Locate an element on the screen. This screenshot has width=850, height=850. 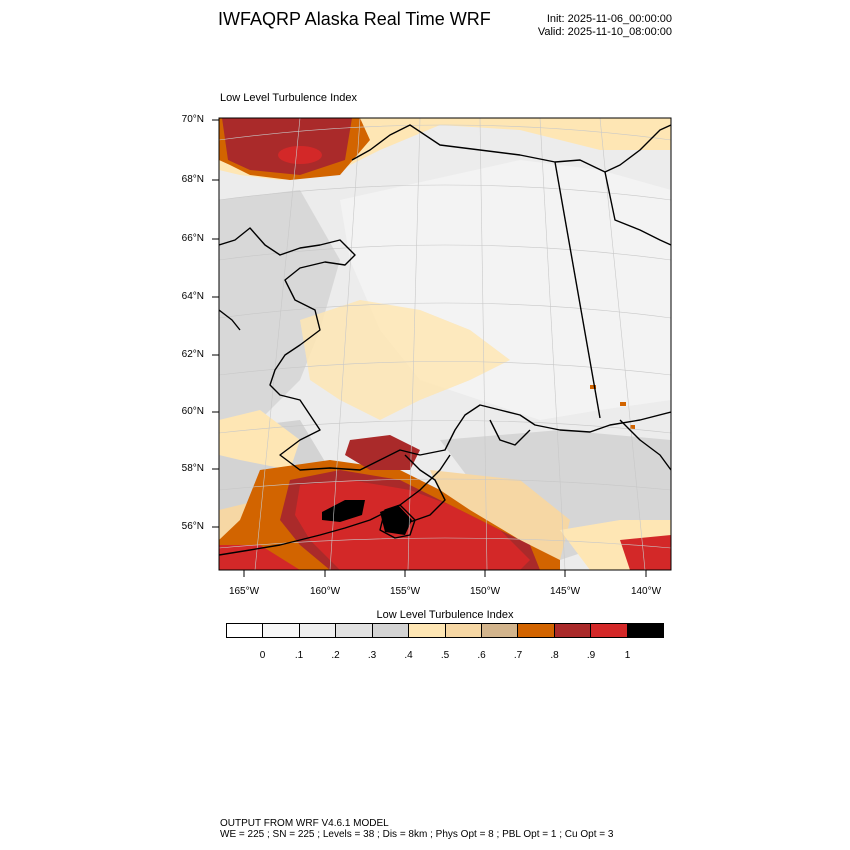
field-darkred-north is located at coordinates (287, 146).